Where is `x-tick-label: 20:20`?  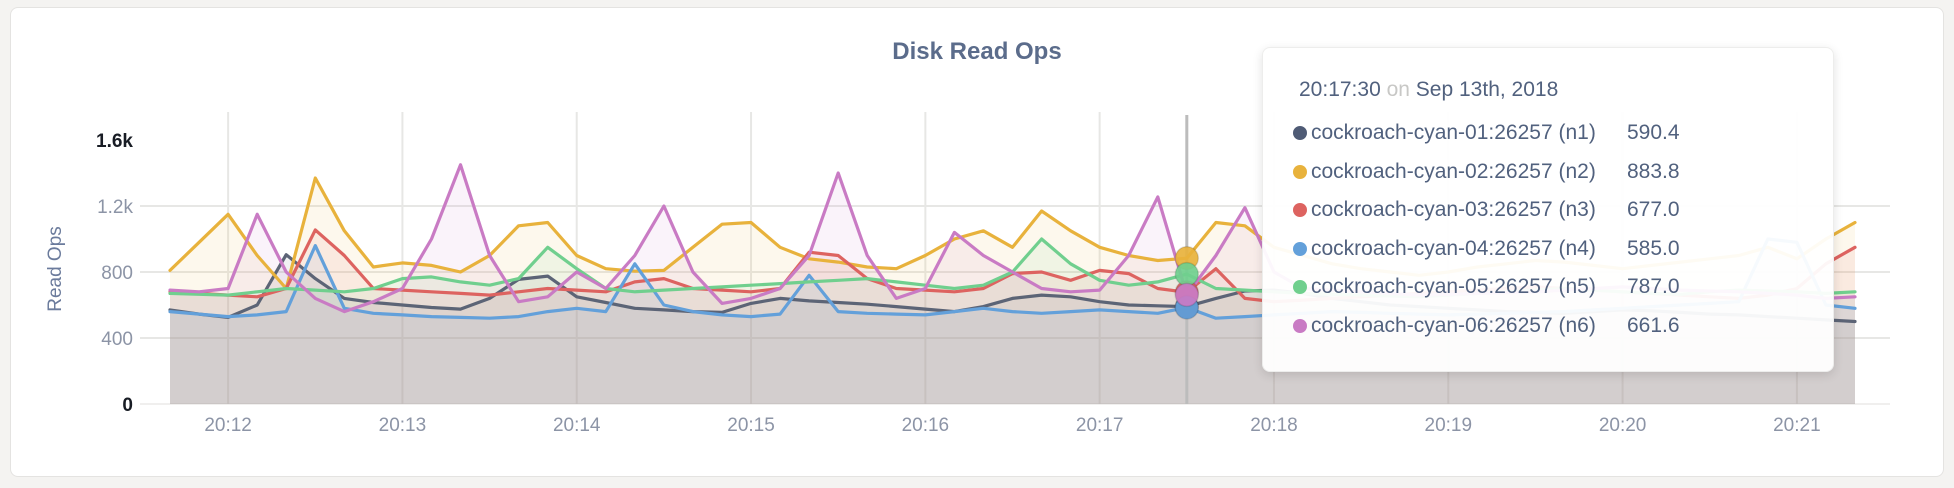 x-tick-label: 20:20 is located at coordinates (1623, 425).